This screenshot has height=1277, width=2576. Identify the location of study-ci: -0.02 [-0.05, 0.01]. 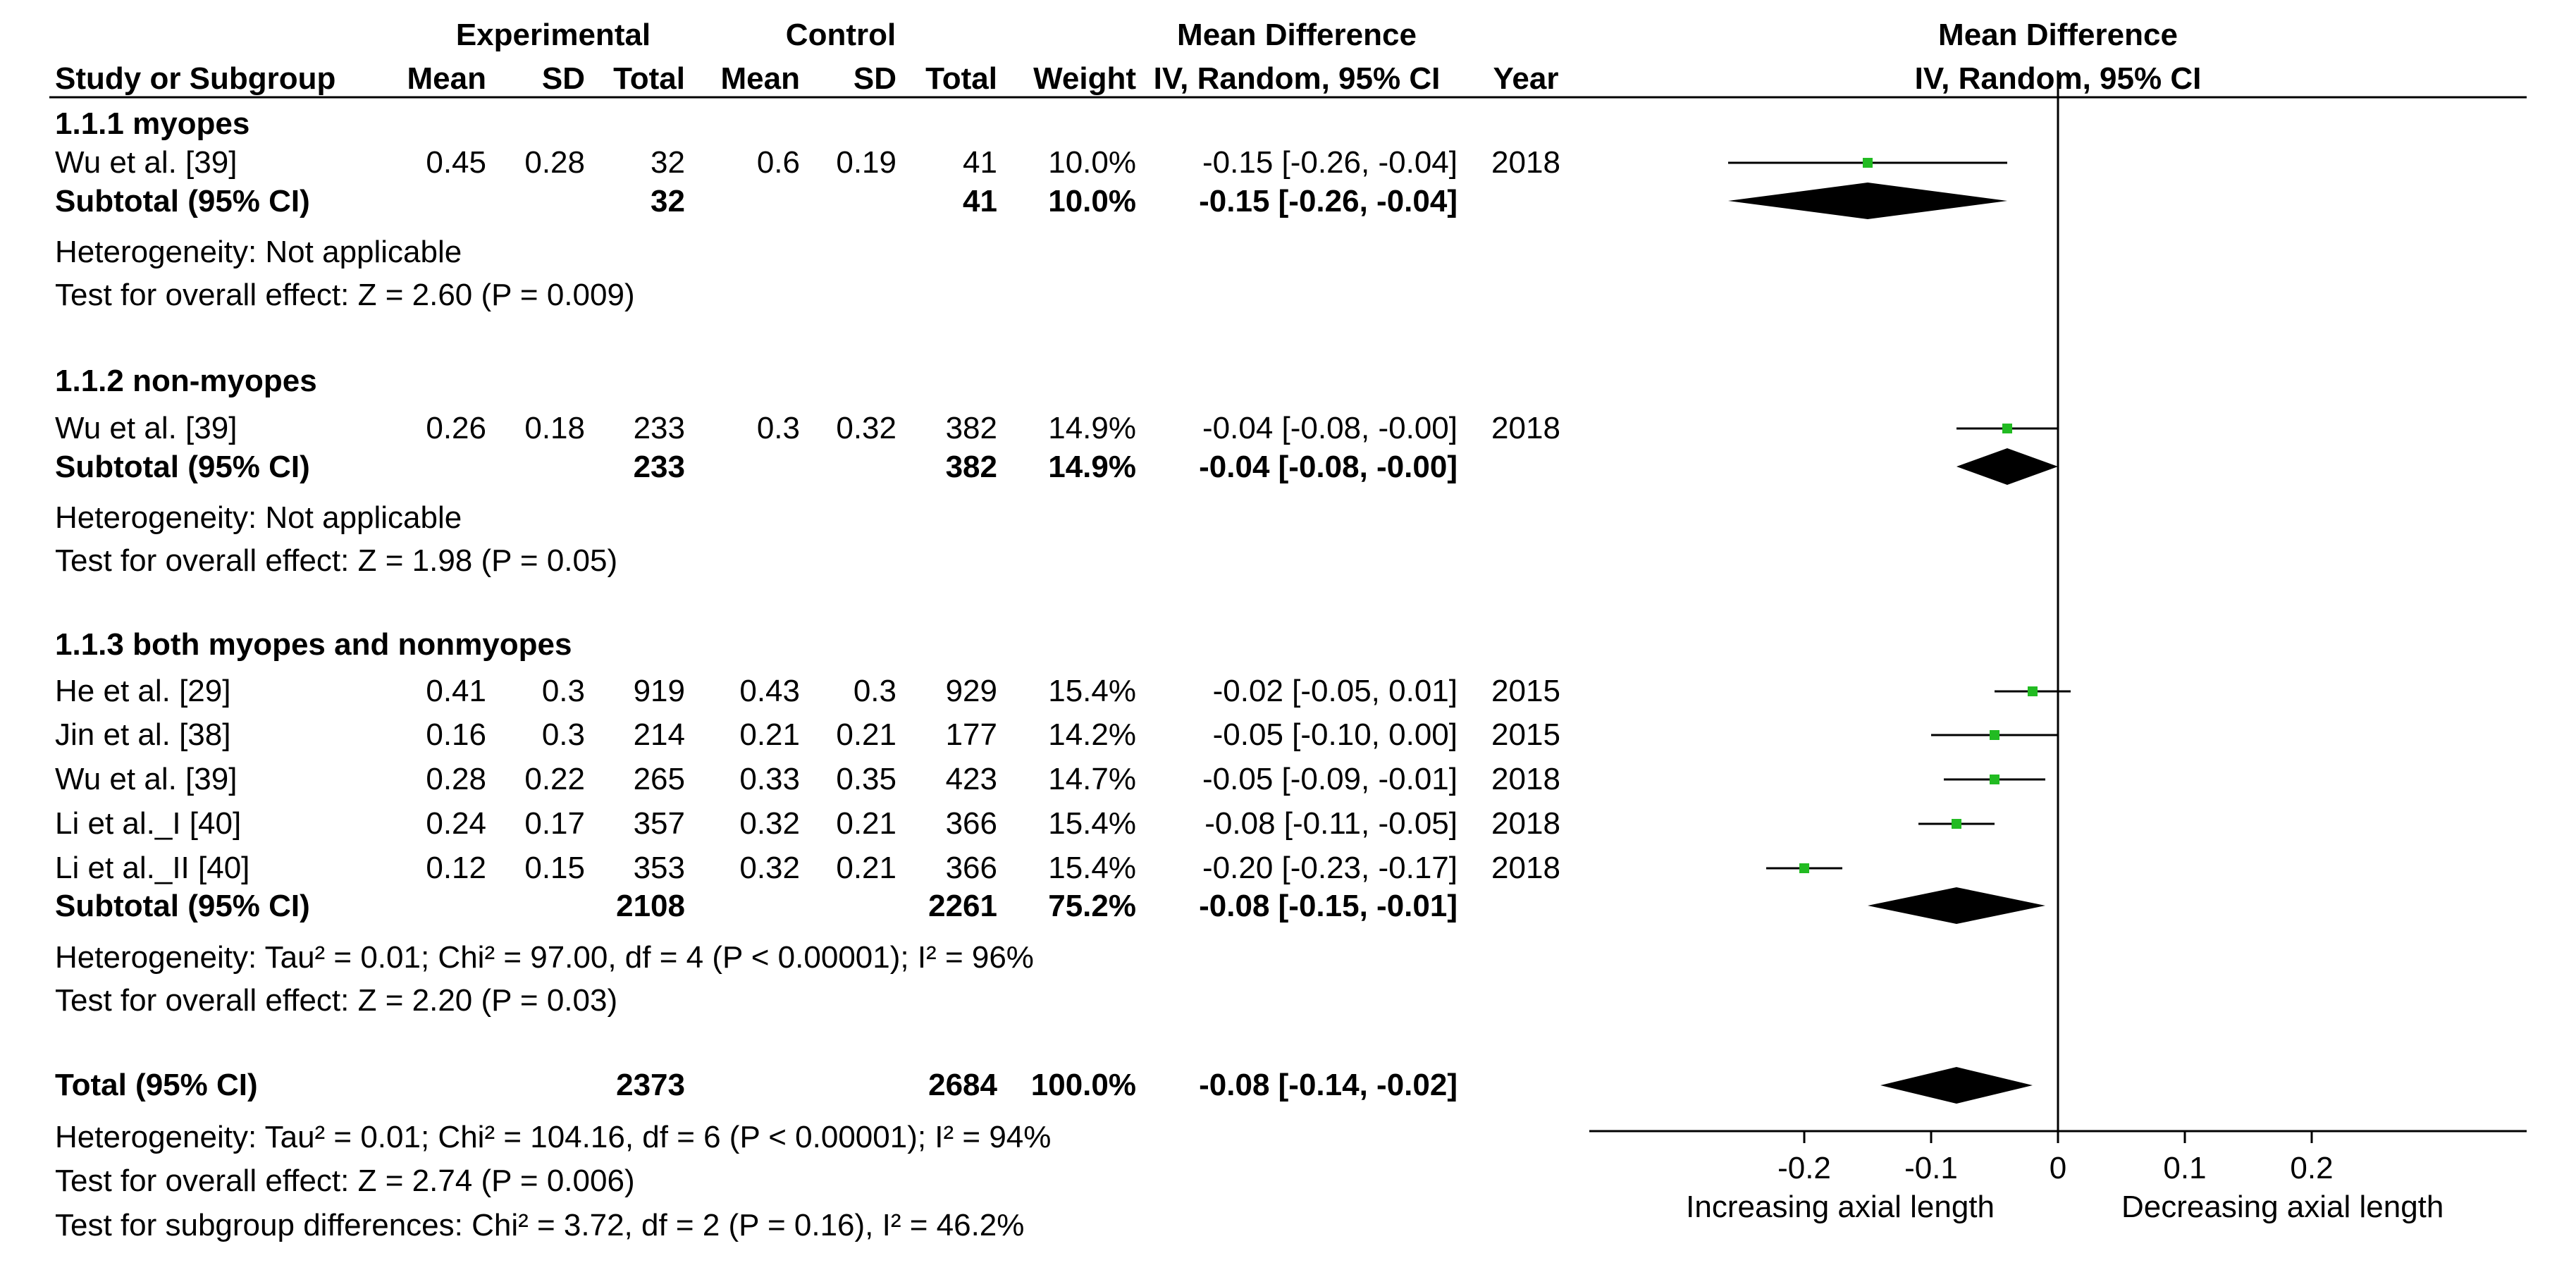
(1335, 691).